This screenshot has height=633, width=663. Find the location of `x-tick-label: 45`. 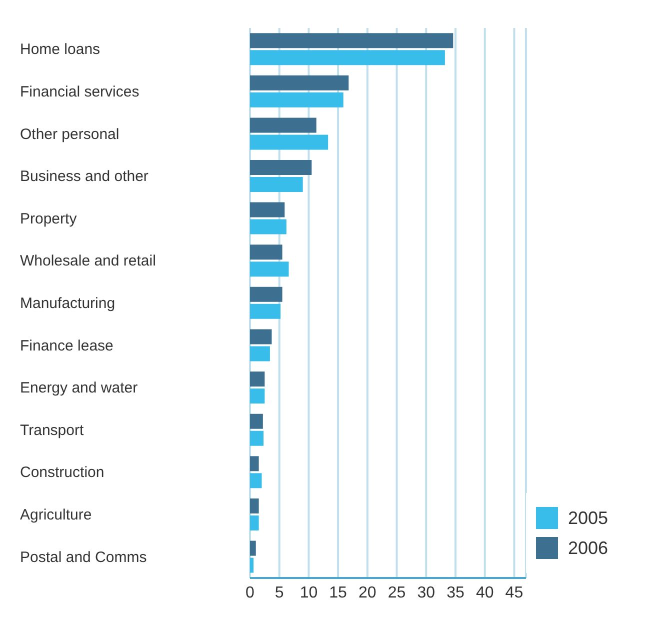

x-tick-label: 45 is located at coordinates (514, 593).